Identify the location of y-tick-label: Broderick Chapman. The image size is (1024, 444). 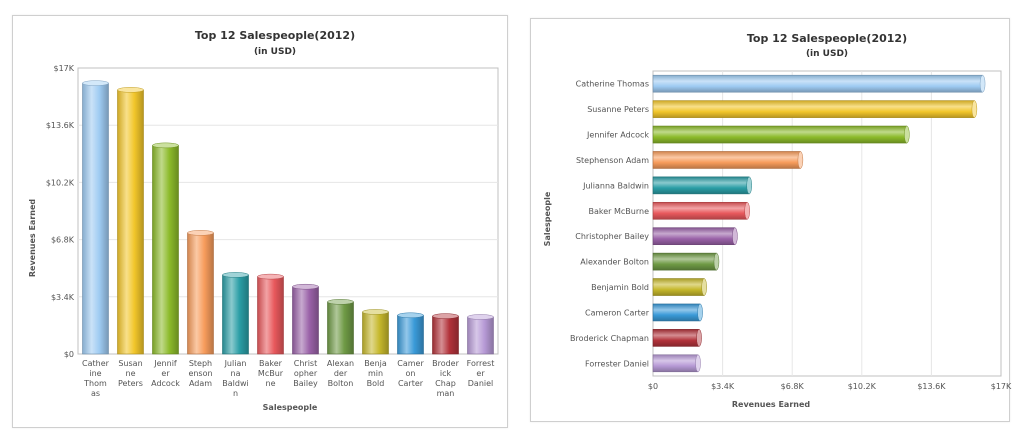
(609, 338).